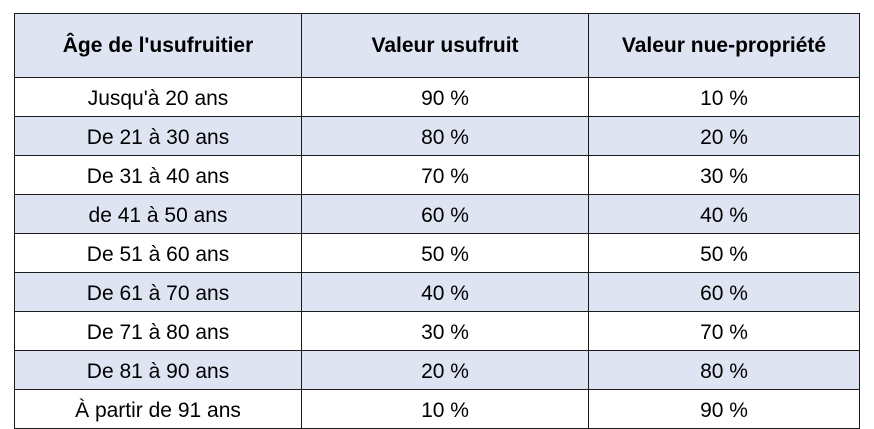 This screenshot has height=429, width=874. Describe the element at coordinates (724, 331) in the screenshot. I see `cell-bare-ownership: 70 %` at that location.